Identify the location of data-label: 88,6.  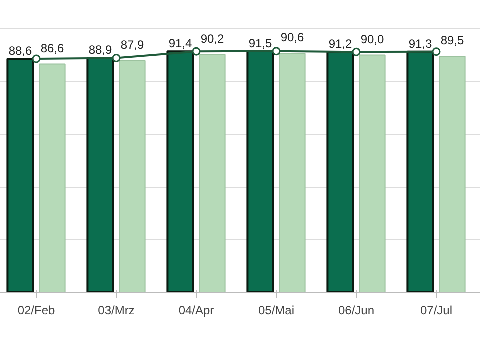
(20, 51).